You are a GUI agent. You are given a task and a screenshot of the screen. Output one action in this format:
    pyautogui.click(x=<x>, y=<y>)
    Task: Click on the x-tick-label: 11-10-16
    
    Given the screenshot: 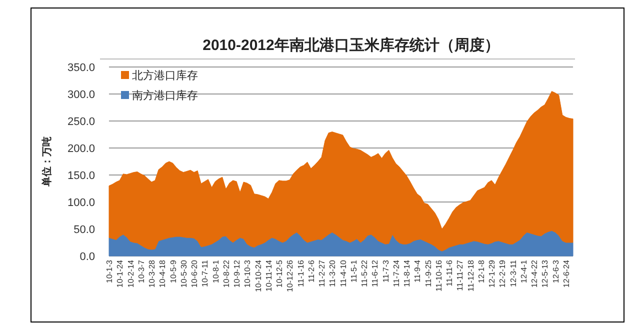 What is the action you would take?
    pyautogui.click(x=439, y=275)
    